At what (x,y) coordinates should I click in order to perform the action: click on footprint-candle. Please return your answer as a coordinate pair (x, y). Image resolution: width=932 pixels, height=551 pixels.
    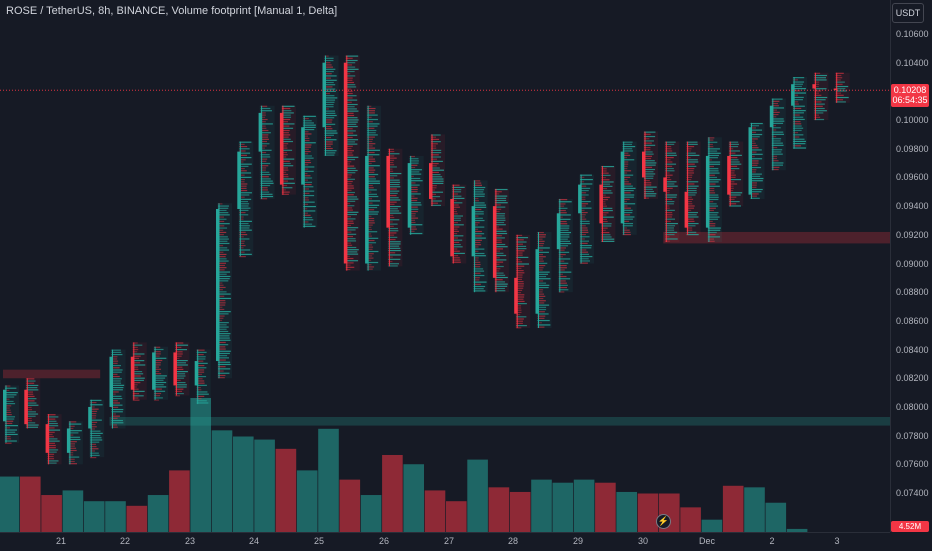
    Looking at the image, I should click on (735, 174).